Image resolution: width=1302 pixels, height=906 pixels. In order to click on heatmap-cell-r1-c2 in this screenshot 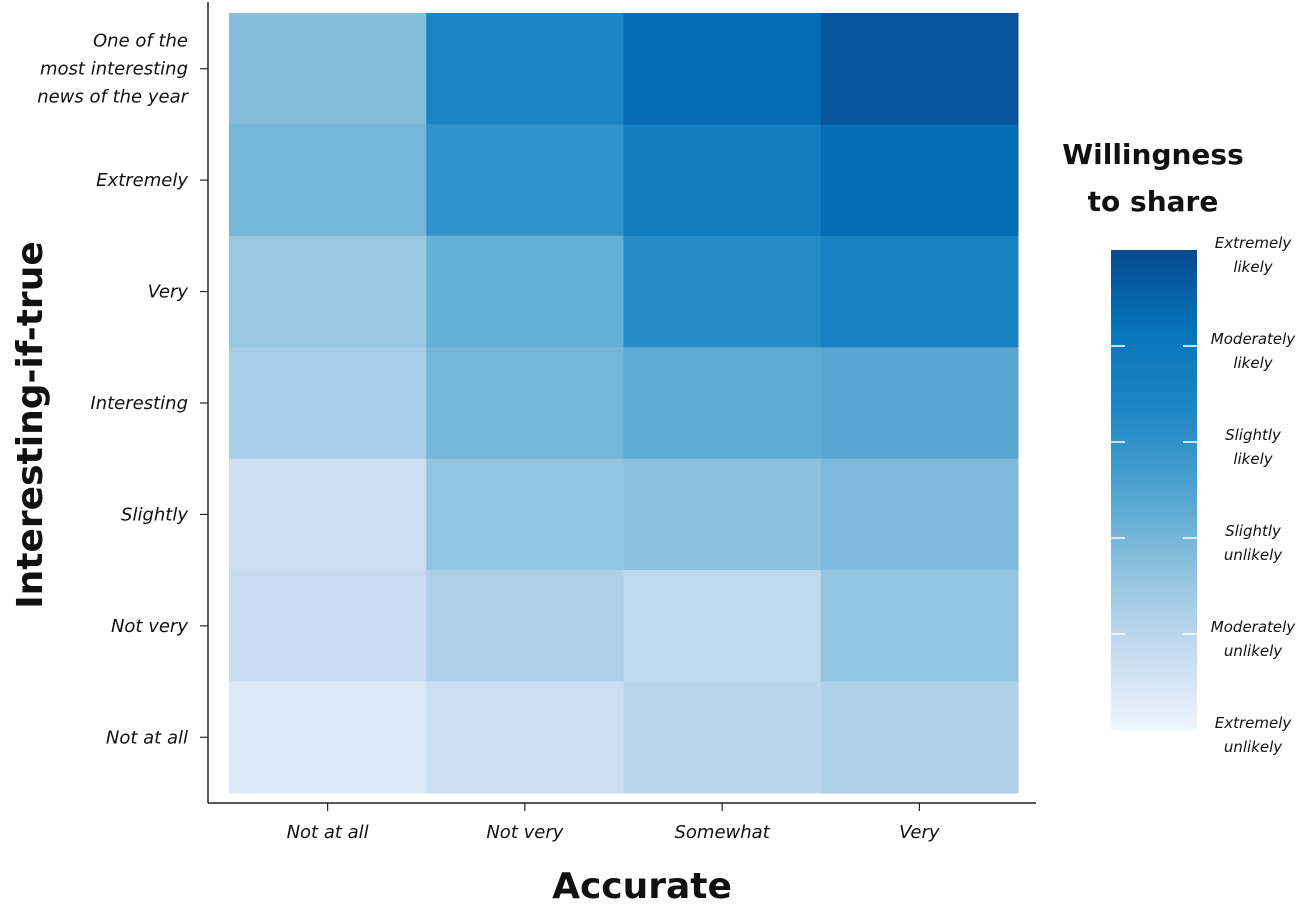, I will do `click(722, 180)`.